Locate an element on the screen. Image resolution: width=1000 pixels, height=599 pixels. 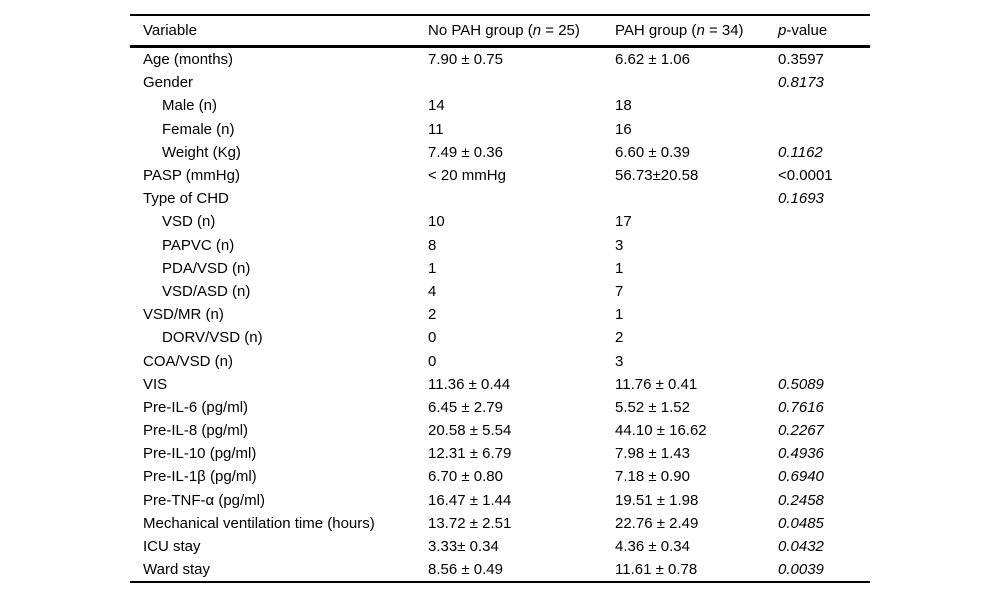
row-no-pah-value: 6.45 ± 2.79 is located at coordinates (465, 407).